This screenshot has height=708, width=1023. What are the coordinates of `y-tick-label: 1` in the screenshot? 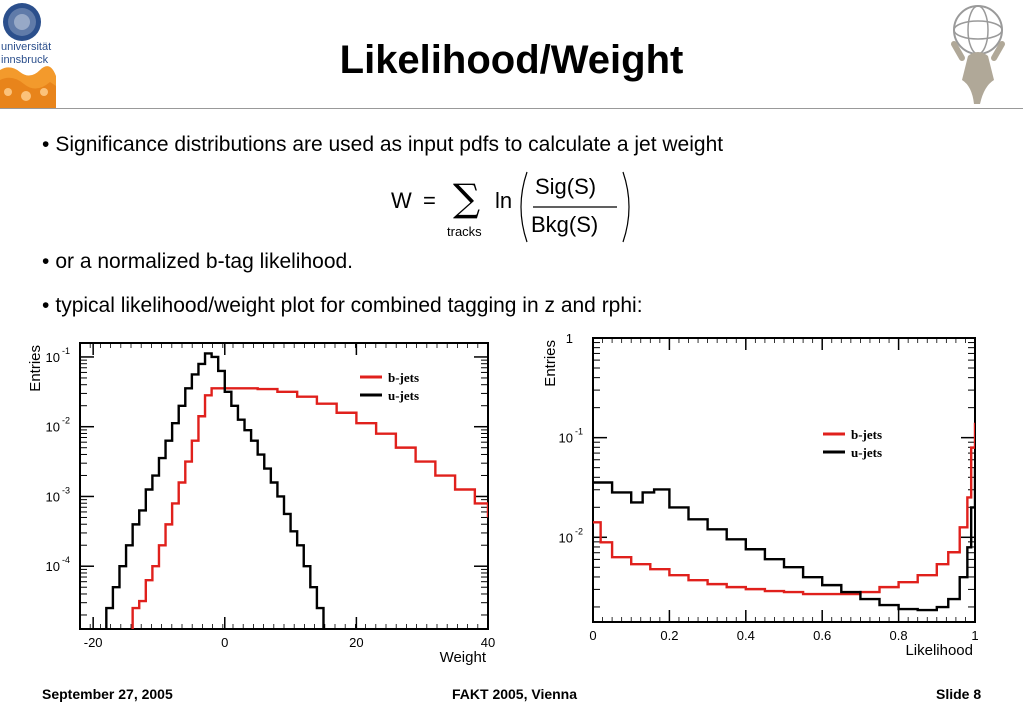 It's located at (569, 338).